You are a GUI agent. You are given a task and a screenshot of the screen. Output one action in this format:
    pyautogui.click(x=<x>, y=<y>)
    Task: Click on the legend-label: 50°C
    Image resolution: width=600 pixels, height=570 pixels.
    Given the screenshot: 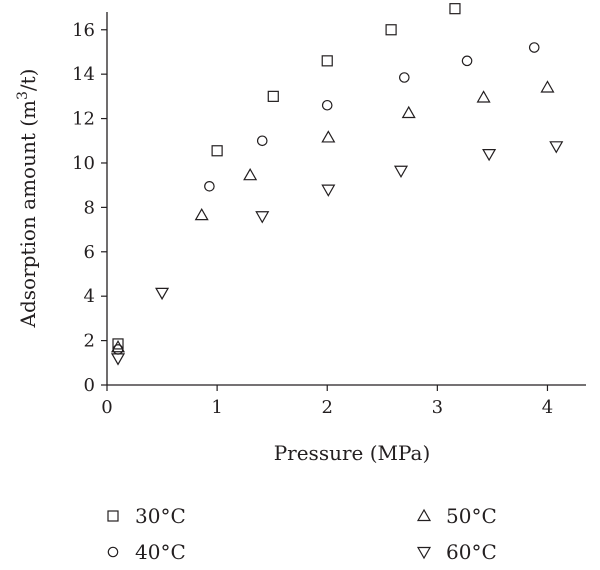 What is the action you would take?
    pyautogui.click(x=471, y=516)
    